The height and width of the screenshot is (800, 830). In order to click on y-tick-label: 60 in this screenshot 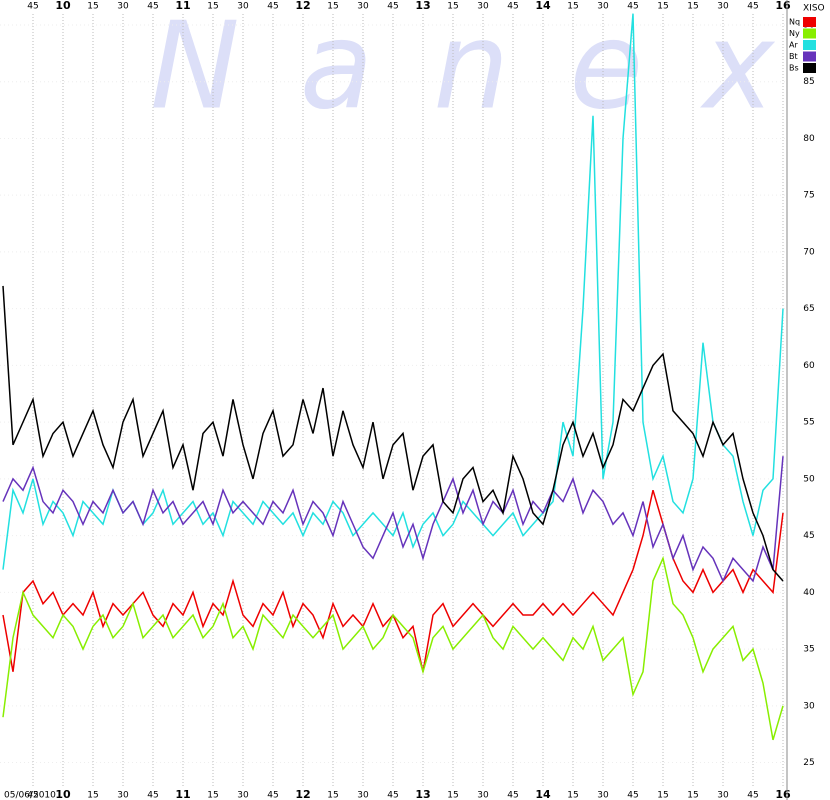, I will do `click(809, 366)`.